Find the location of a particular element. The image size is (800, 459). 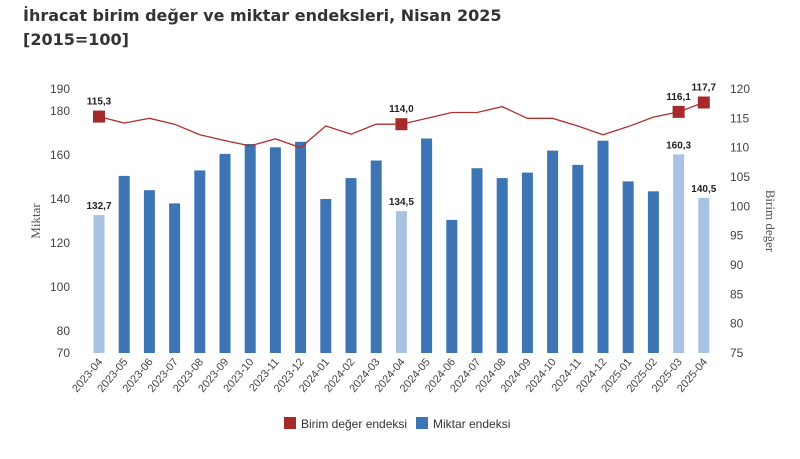

left-tick-label: 100 is located at coordinates (60, 287).